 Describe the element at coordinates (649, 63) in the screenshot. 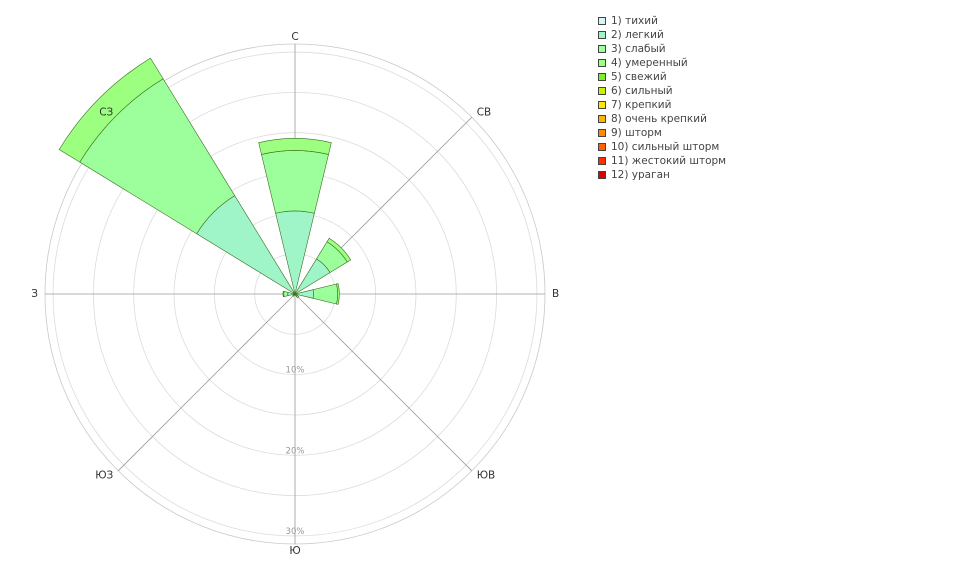

I see `legend-label: 4) умеренный` at that location.